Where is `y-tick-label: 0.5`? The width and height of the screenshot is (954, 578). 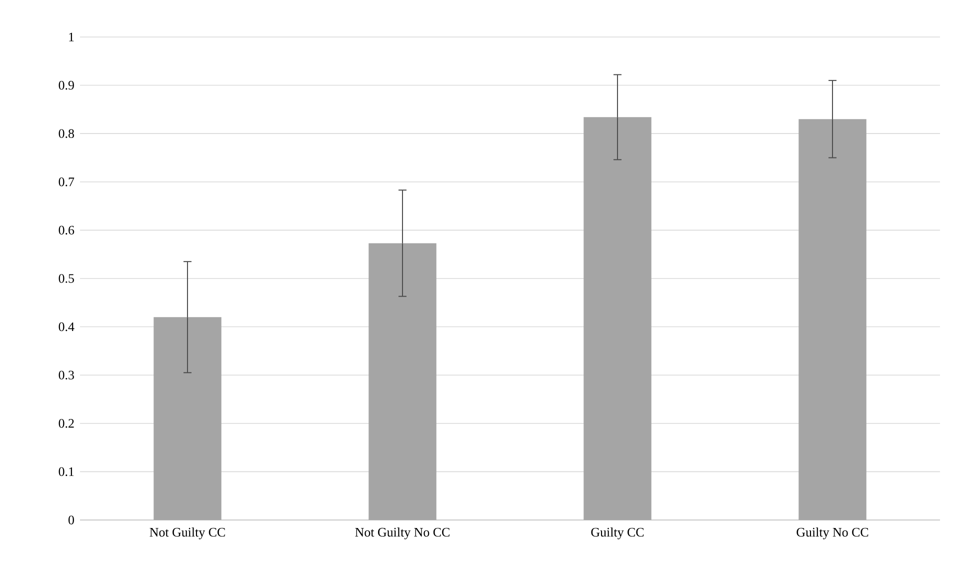
y-tick-label: 0.5 is located at coordinates (66, 278).